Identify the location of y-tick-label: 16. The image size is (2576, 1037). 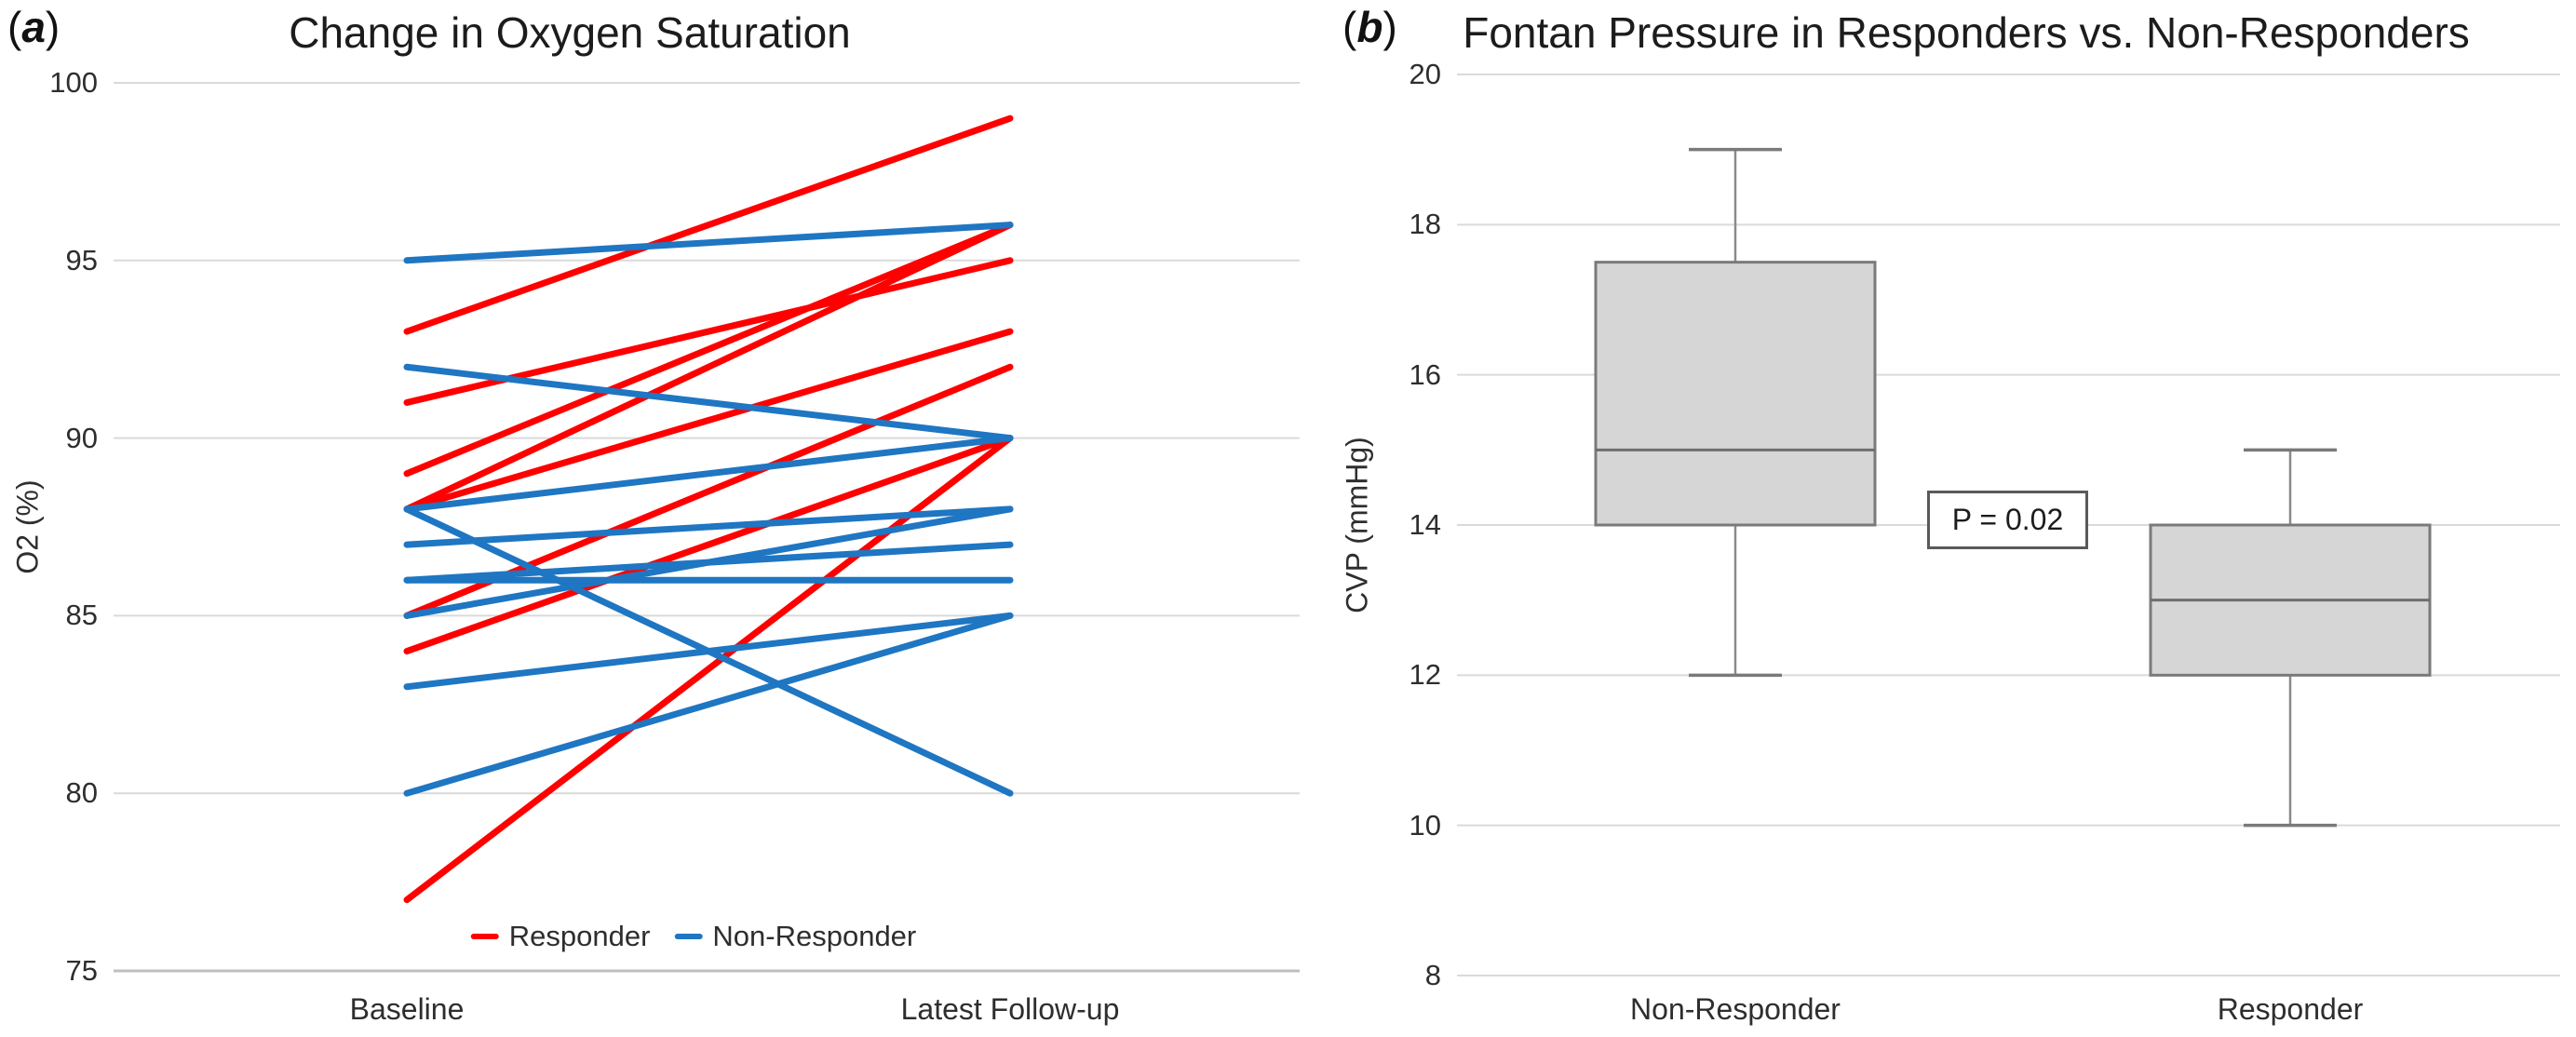
(1425, 374).